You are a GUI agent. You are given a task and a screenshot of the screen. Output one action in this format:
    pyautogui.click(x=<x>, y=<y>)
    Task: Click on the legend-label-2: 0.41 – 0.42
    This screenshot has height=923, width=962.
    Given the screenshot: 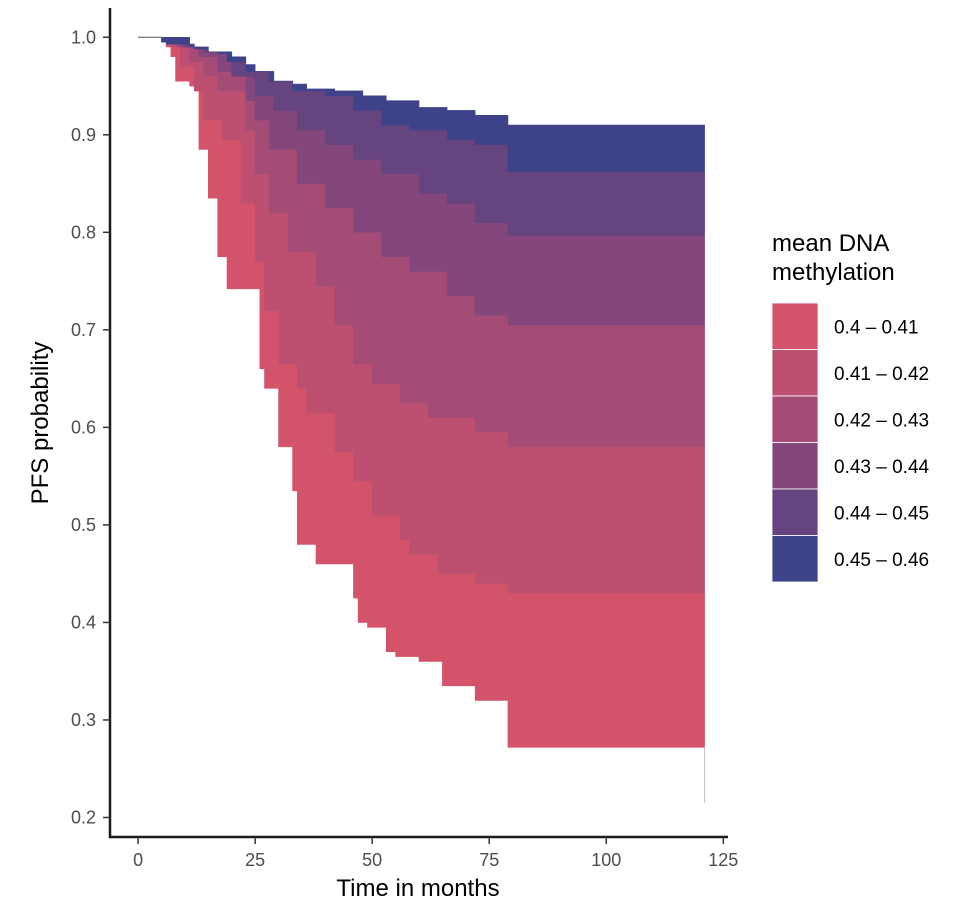 What is the action you would take?
    pyautogui.click(x=881, y=374)
    